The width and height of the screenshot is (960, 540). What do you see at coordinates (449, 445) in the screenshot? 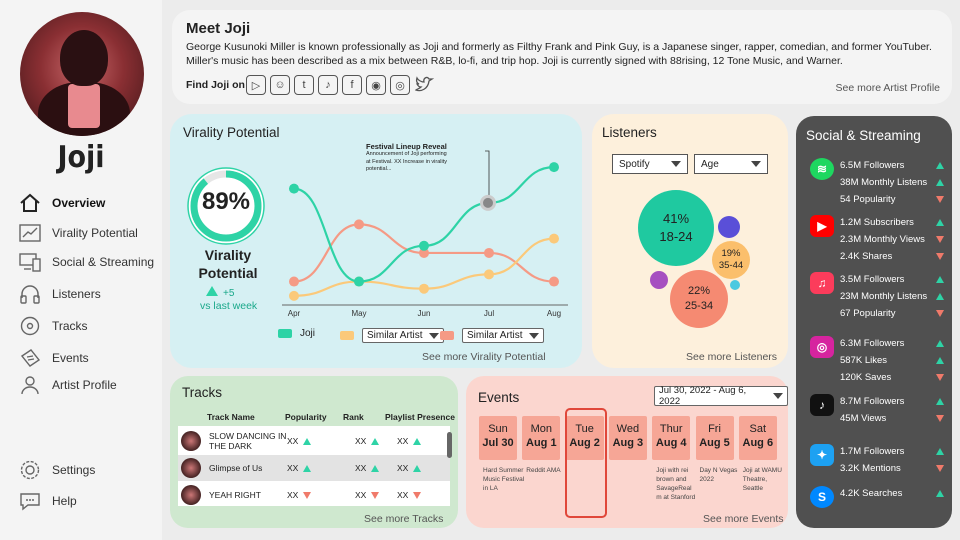
I see `tracks-scrollbar` at bounding box center [449, 445].